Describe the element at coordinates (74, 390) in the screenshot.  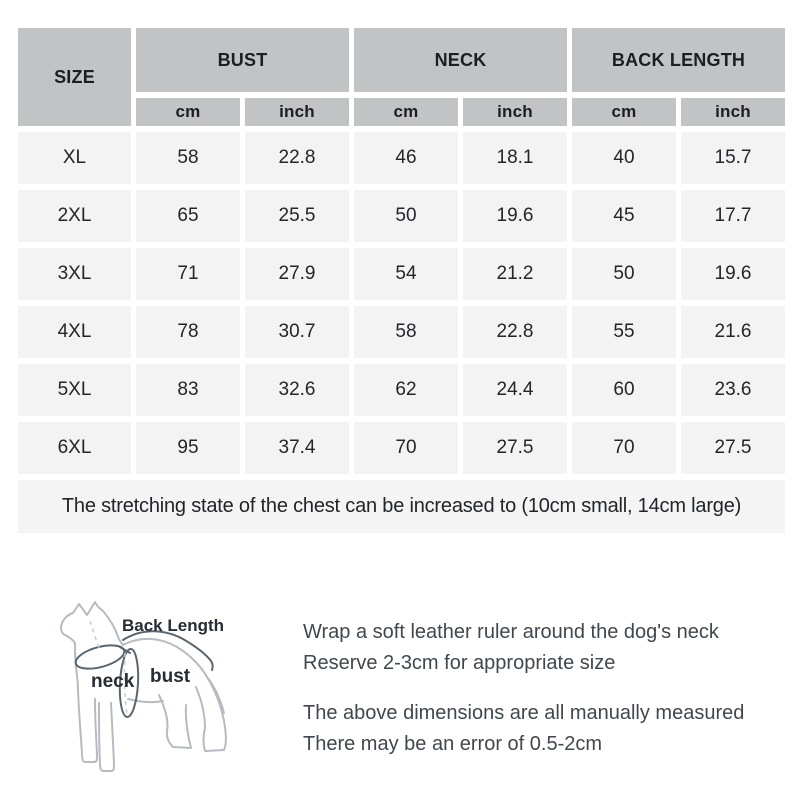
I see `row-size-label: 5XL` at that location.